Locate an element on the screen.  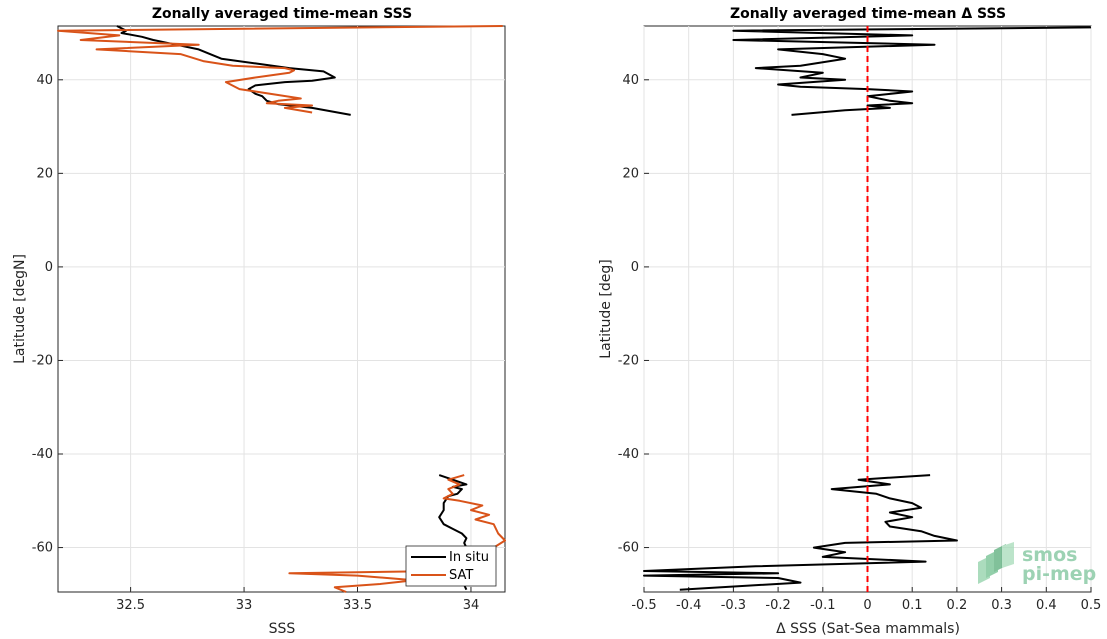
sss-y-tick-label: -20 is located at coordinates (42, 360).